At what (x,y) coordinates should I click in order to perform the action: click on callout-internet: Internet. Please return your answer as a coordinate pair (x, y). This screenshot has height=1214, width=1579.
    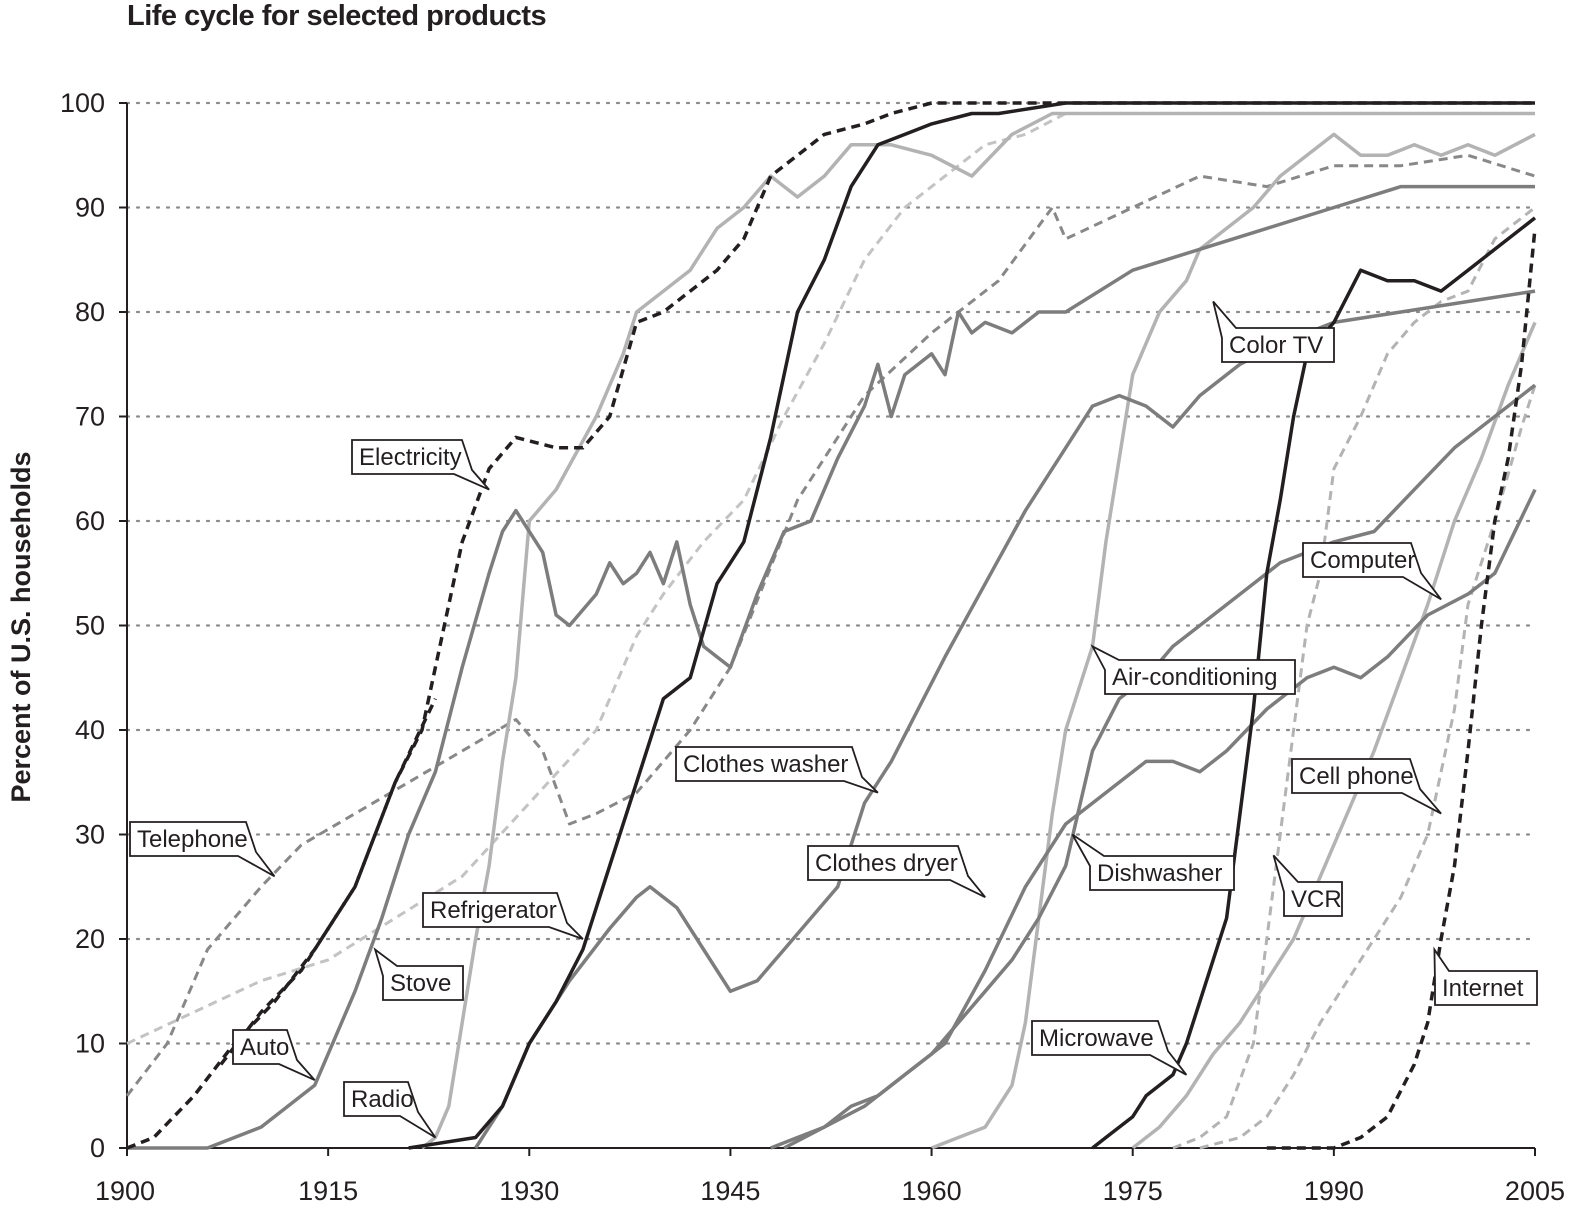
    Looking at the image, I should click on (1485, 976).